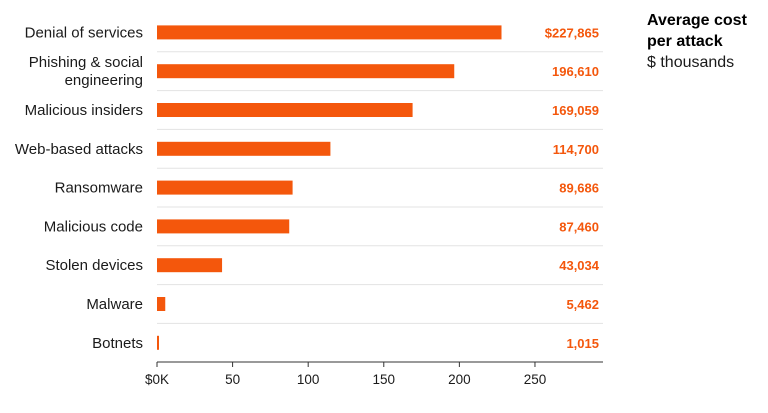 This screenshot has height=413, width=768. I want to click on value-label: 1,015, so click(582, 343).